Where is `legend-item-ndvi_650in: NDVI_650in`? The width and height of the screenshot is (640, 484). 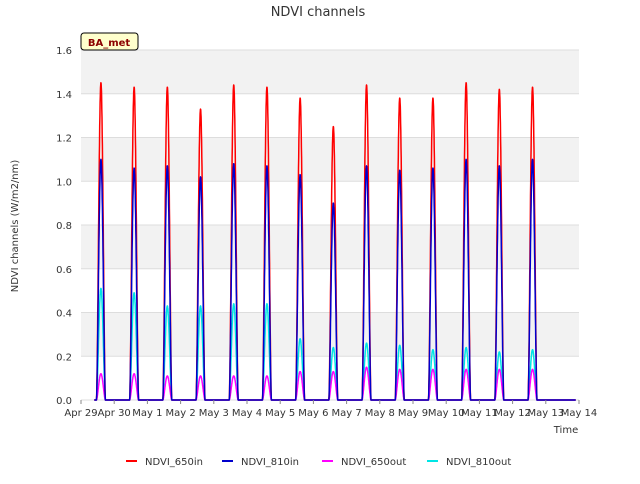 legend-item-ndvi_650in: NDVI_650in is located at coordinates (164, 462).